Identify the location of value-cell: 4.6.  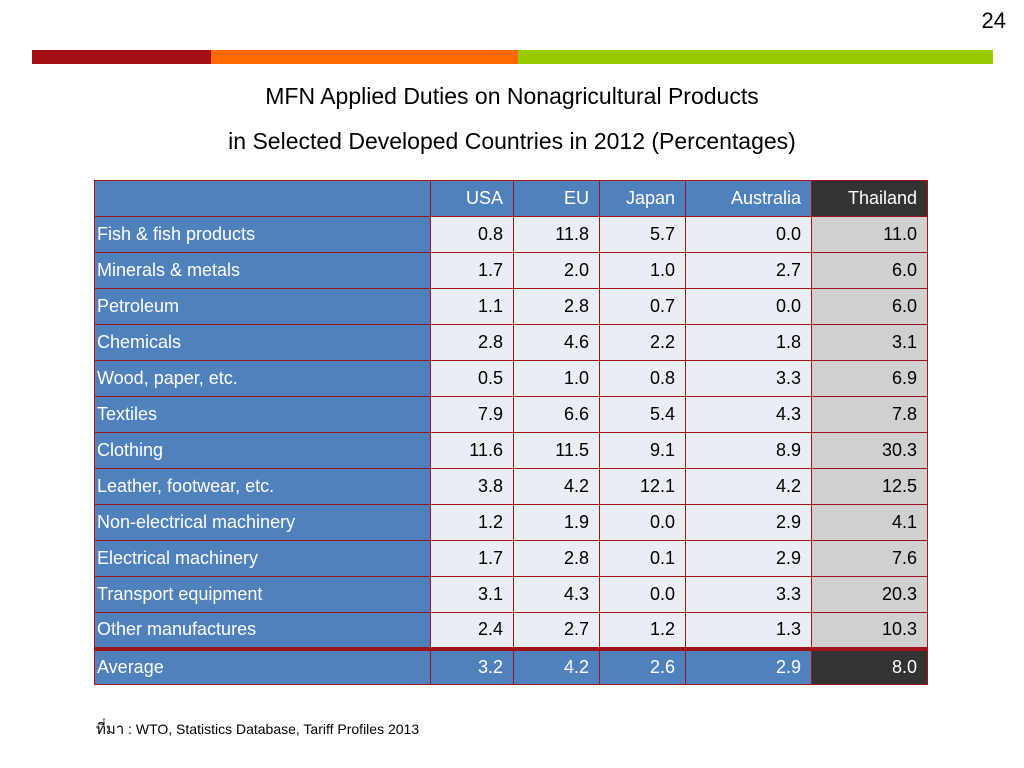
(556, 342).